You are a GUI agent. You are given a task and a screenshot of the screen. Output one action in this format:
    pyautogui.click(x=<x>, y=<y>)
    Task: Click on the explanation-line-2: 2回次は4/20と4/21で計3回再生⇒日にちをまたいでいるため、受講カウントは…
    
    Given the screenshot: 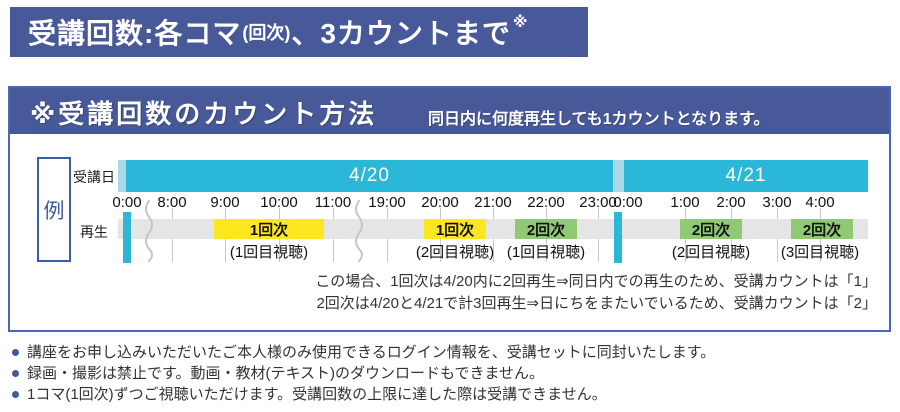 What is the action you would take?
    pyautogui.click(x=596, y=303)
    